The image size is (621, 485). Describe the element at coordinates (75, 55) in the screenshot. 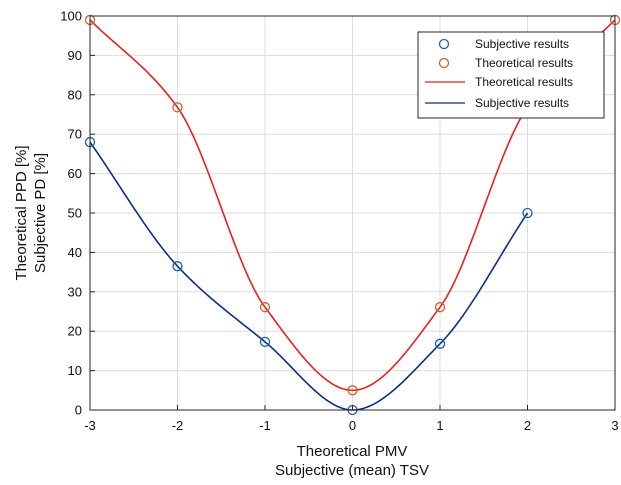

I see `y-tick-label-9: 90` at that location.